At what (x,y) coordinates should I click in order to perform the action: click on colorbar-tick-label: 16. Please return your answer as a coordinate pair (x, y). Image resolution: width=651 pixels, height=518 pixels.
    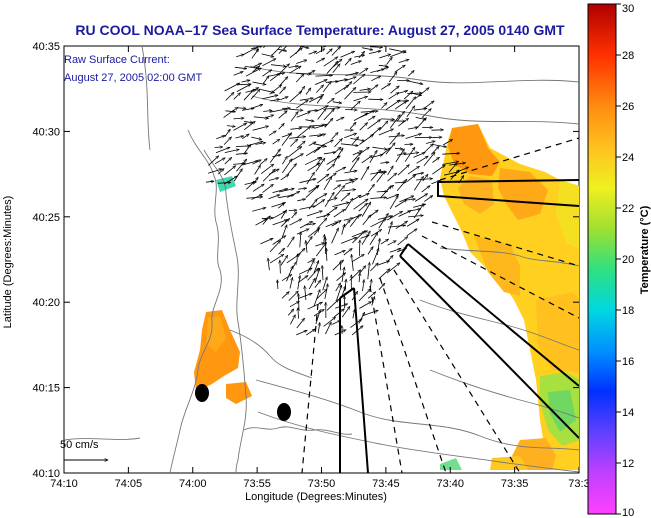
    Looking at the image, I should click on (628, 362).